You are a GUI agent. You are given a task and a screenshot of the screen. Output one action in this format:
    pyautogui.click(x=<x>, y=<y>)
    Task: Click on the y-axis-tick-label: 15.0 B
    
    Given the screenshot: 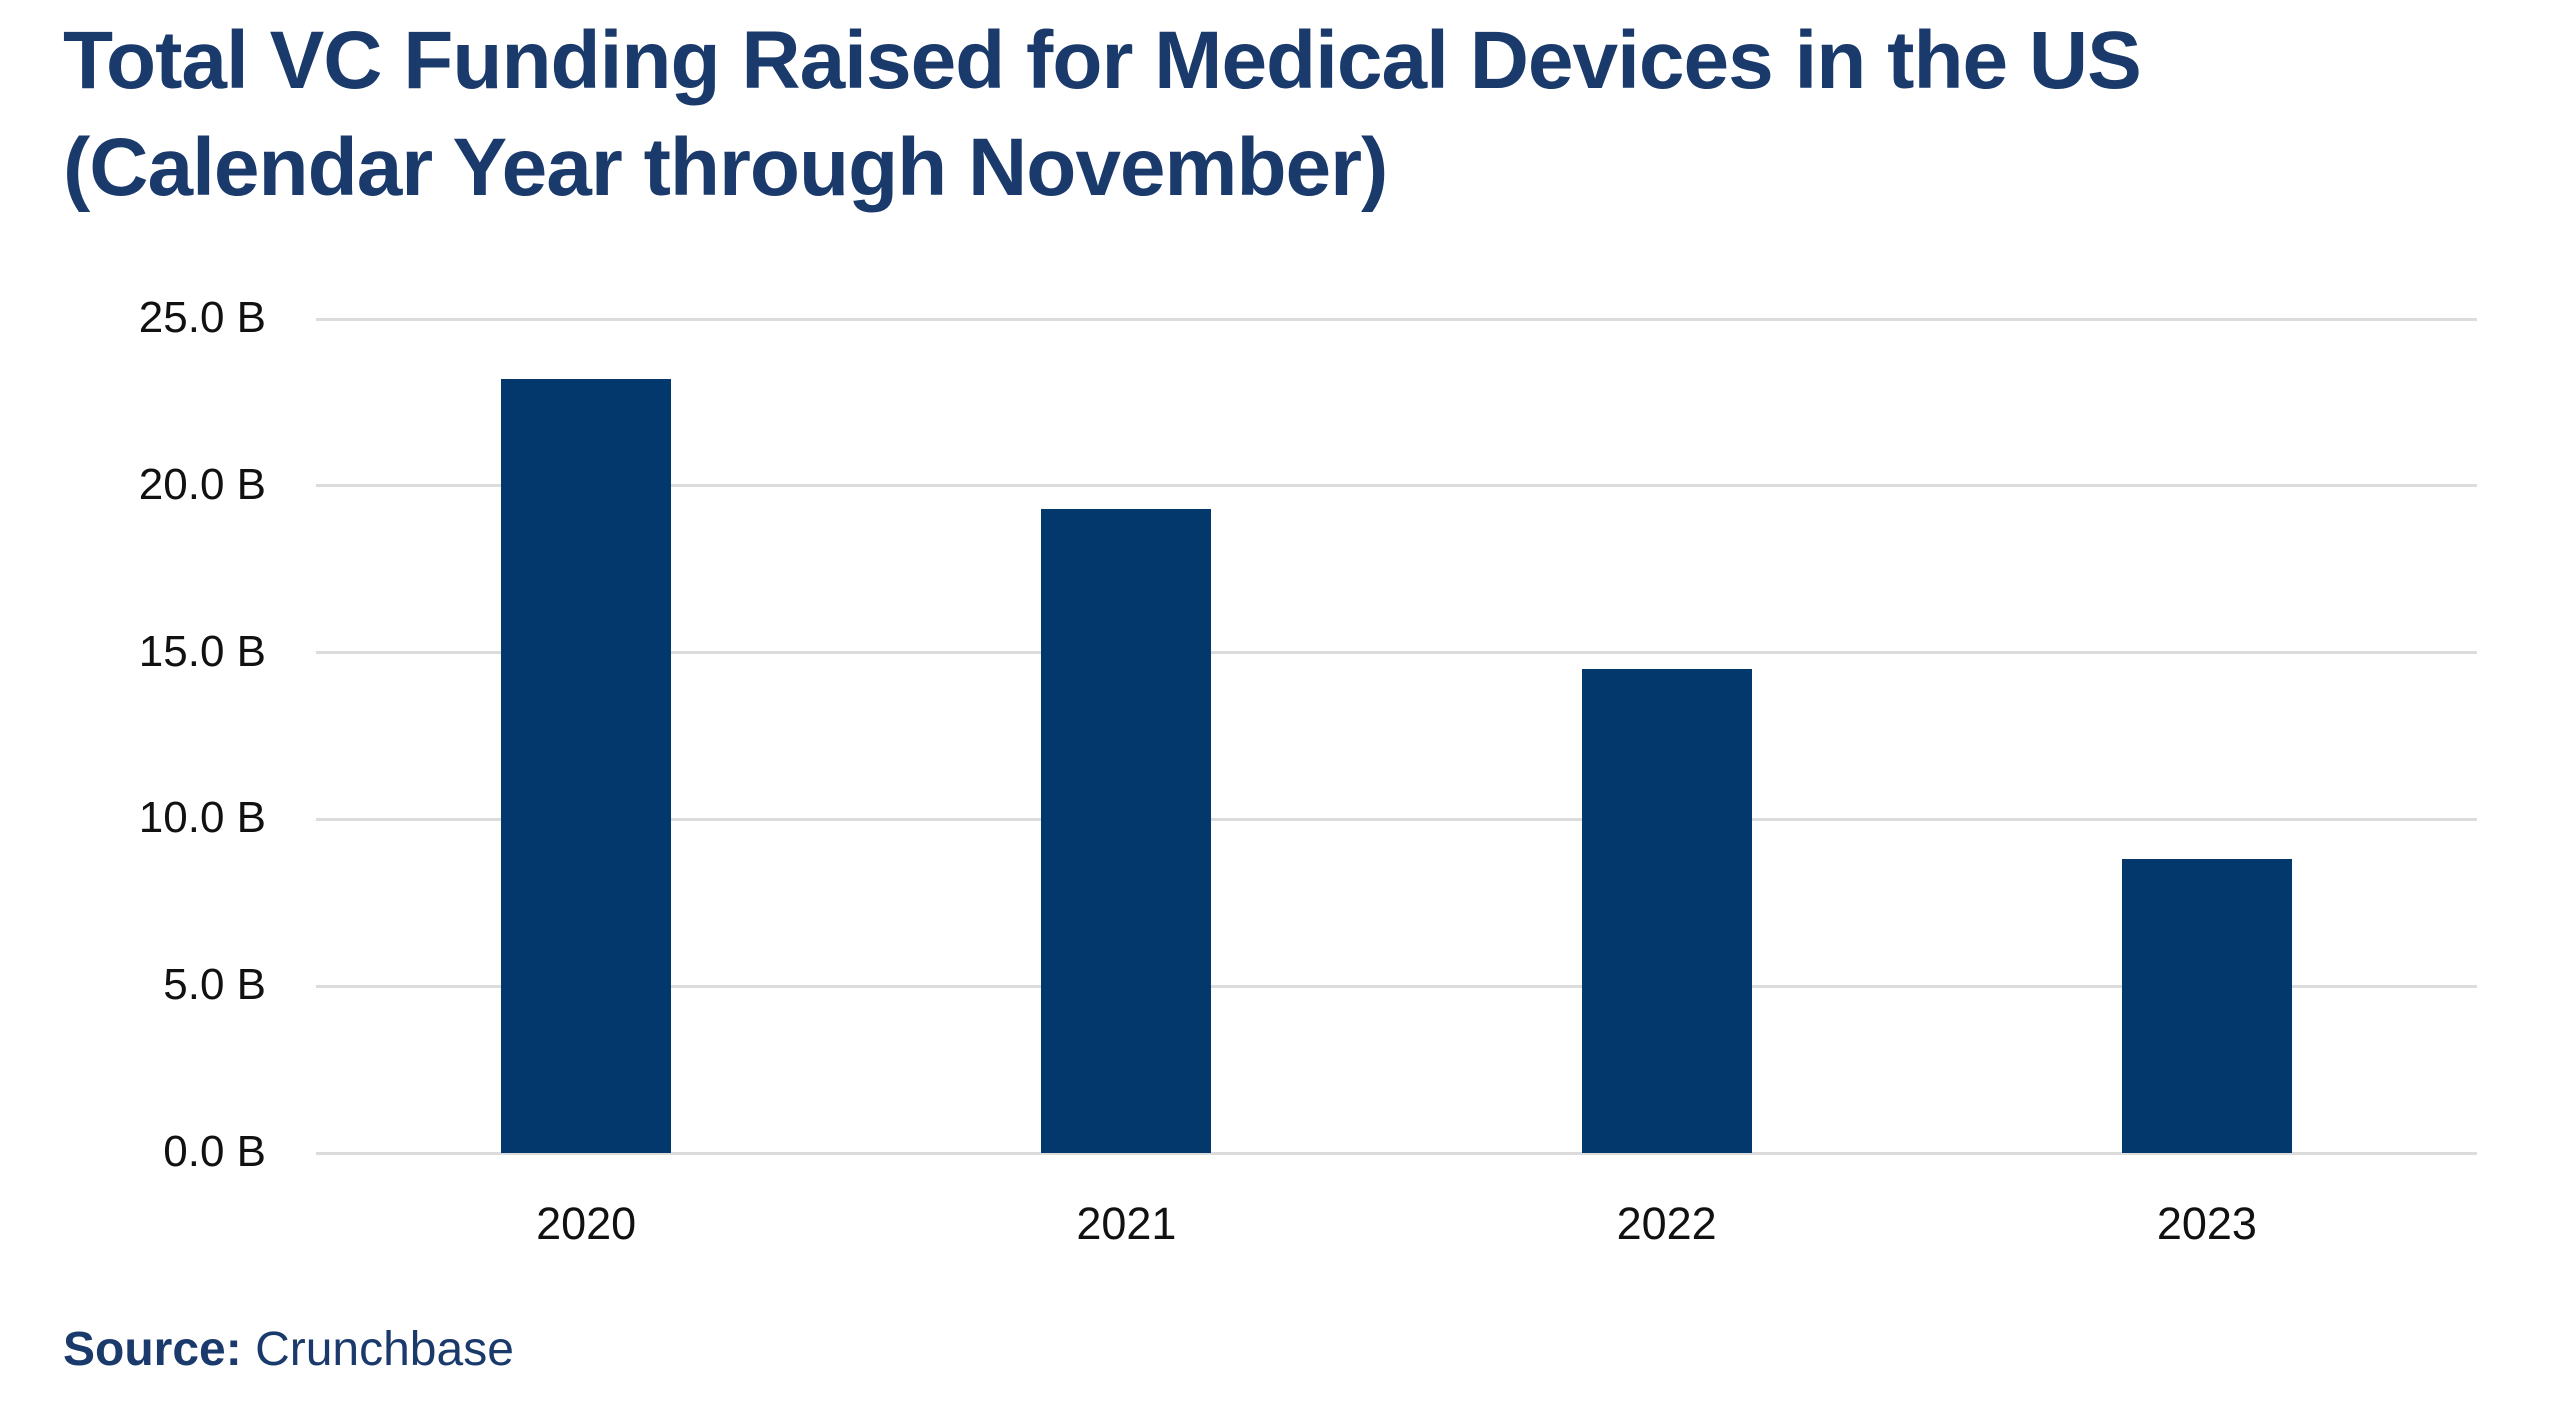 What is the action you would take?
    pyautogui.click(x=202, y=651)
    